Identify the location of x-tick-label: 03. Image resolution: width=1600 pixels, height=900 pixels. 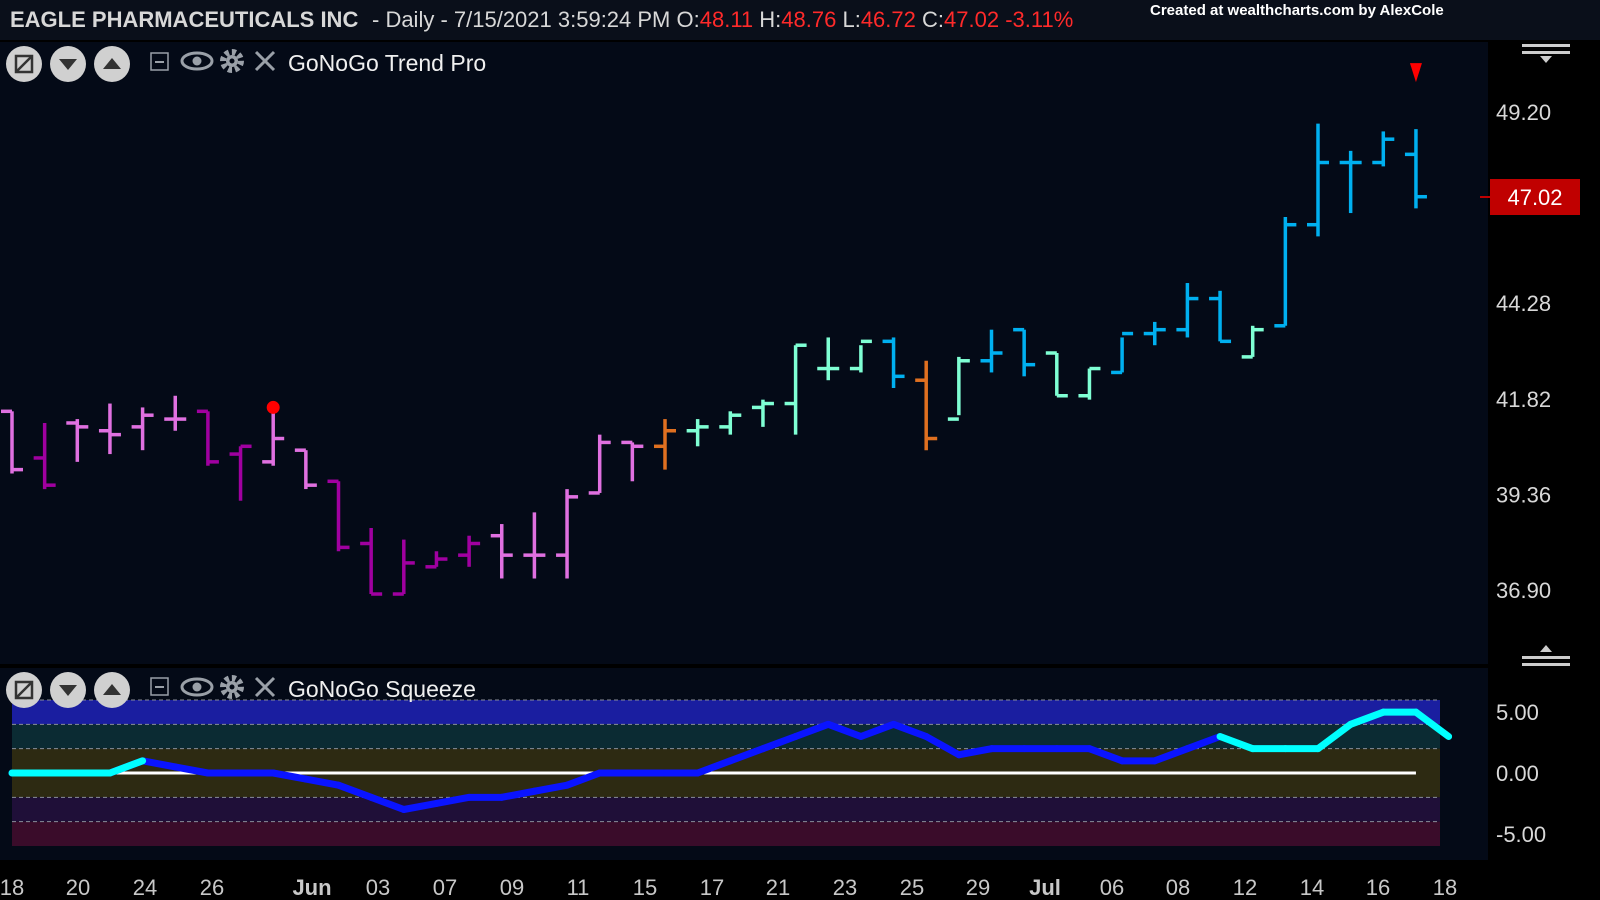
(378, 887).